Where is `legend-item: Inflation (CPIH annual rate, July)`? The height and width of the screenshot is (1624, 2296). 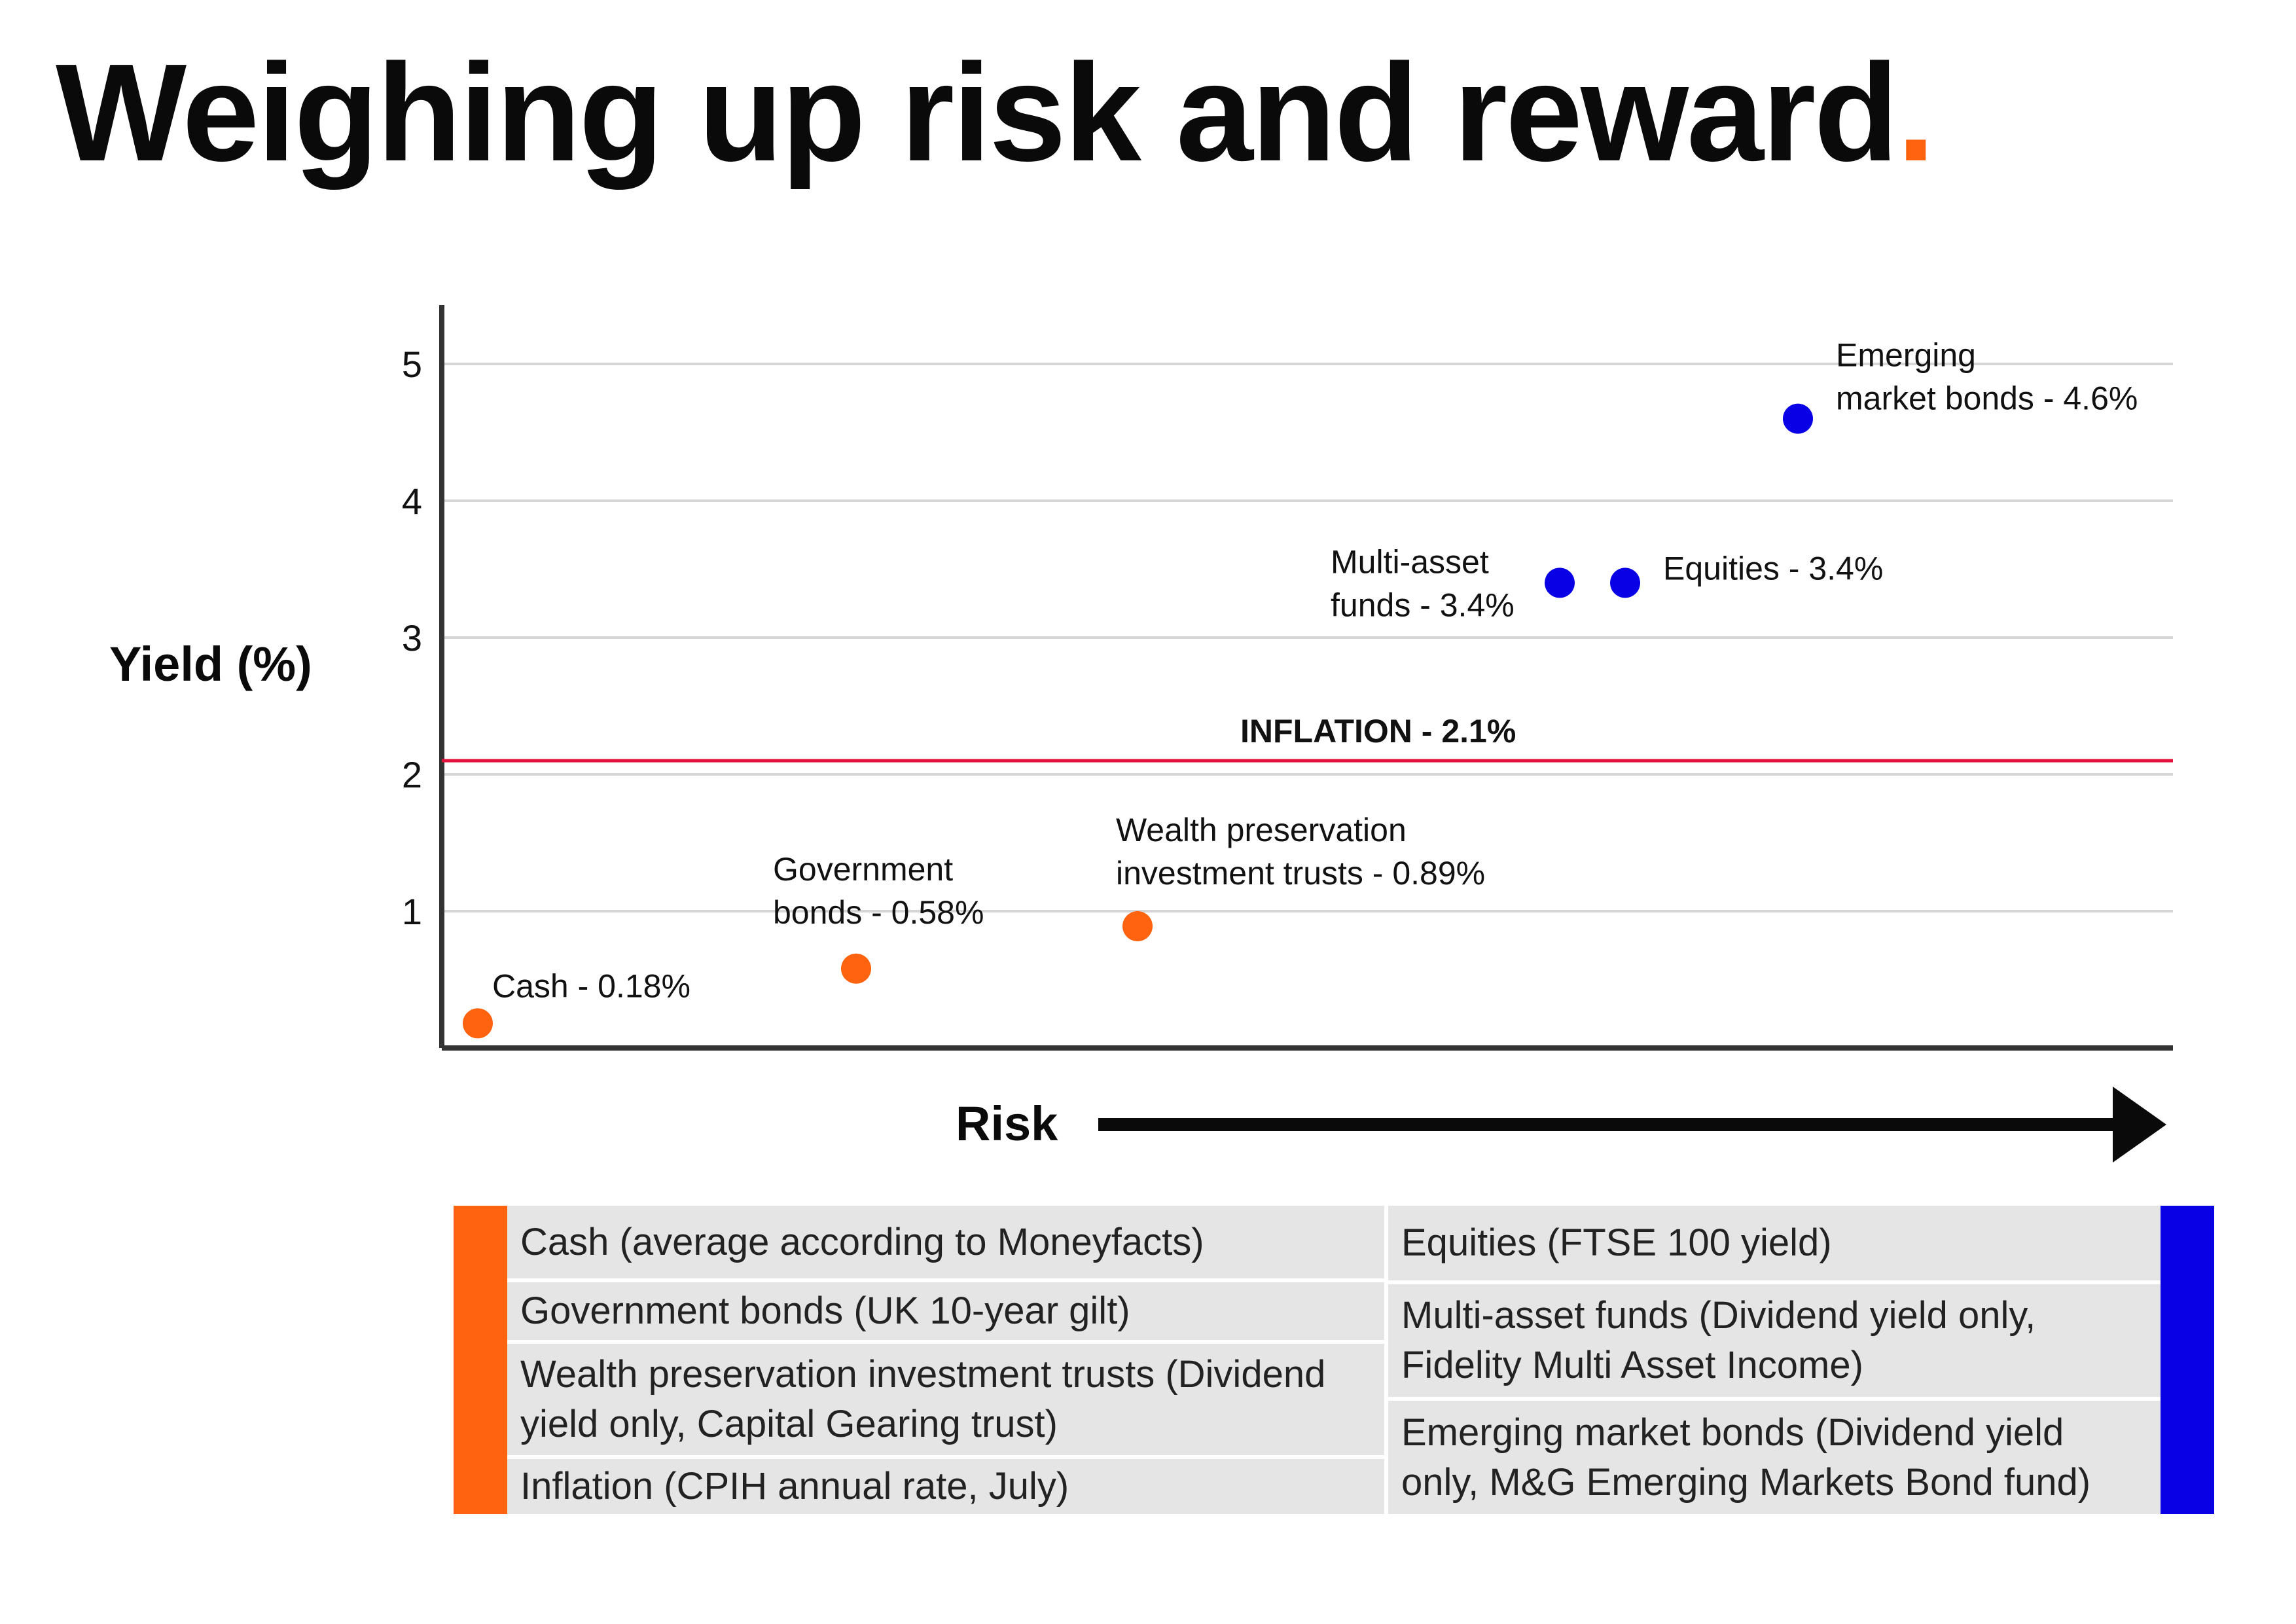 legend-item: Inflation (CPIH annual rate, July) is located at coordinates (945, 1486).